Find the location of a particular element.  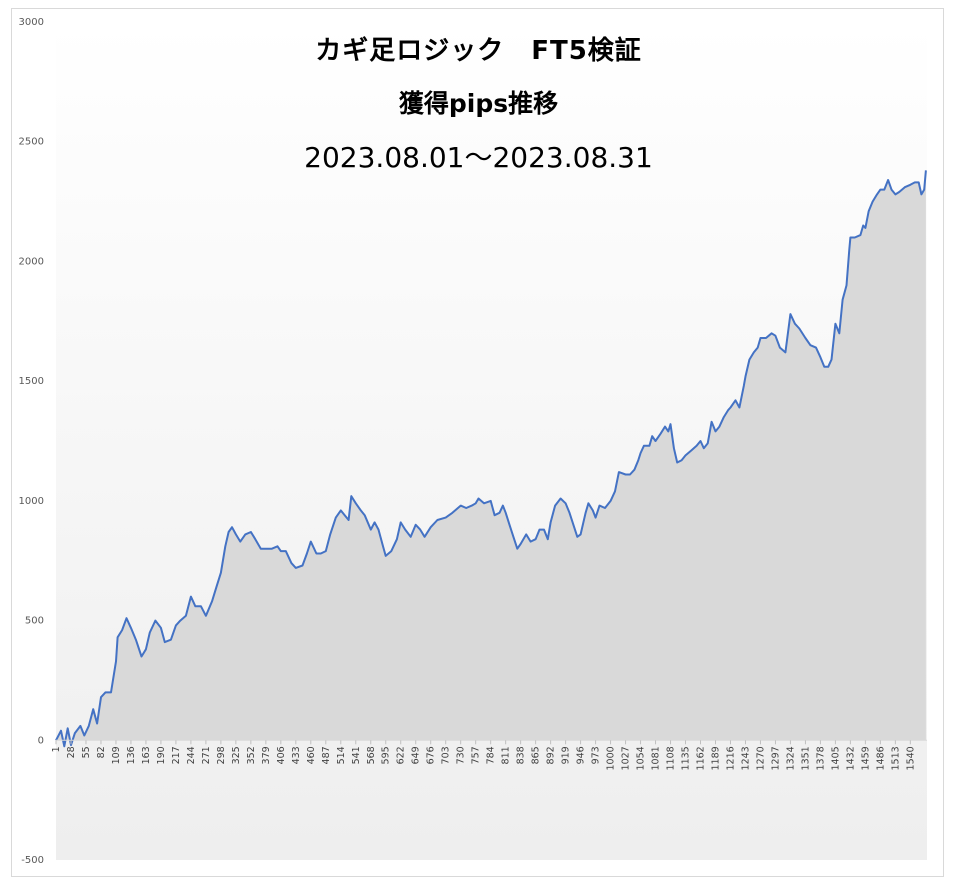

y-tick-label: 3000 is located at coordinates (31, 22).